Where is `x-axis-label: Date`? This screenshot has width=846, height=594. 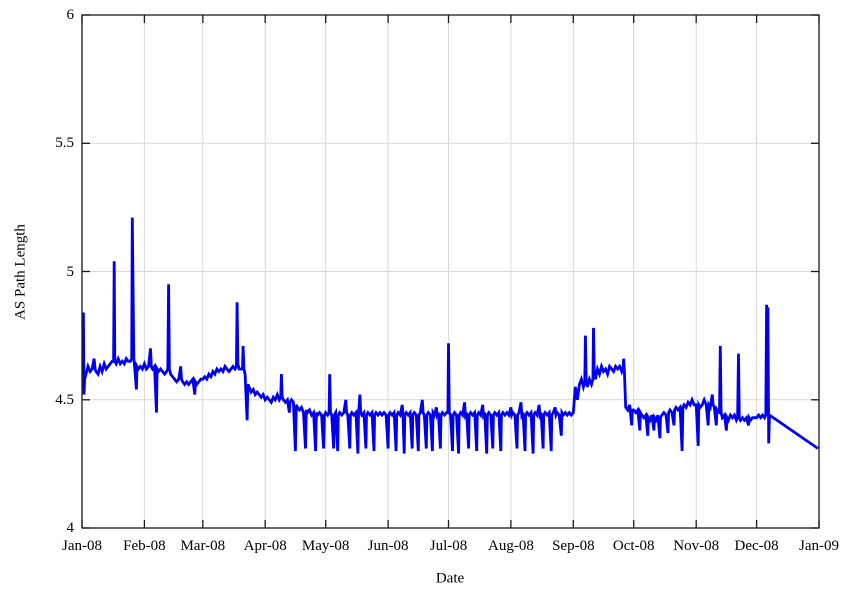
x-axis-label: Date is located at coordinates (450, 578).